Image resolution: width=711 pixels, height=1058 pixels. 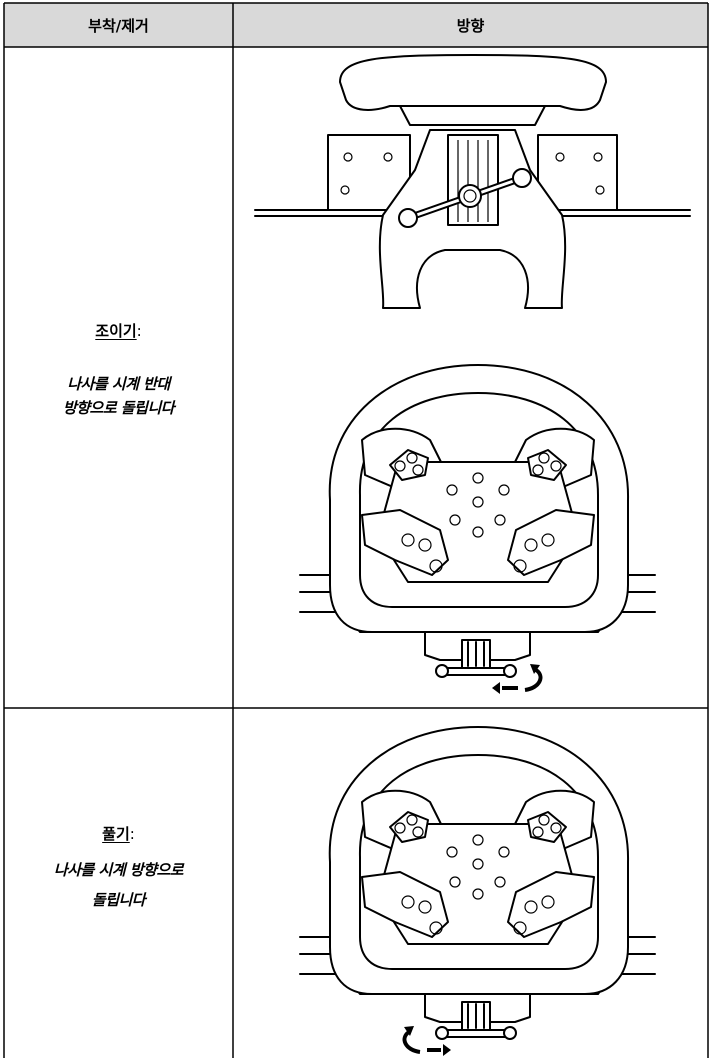 I want to click on instruction-line: 방향으로 돌립니다, so click(x=118, y=408).